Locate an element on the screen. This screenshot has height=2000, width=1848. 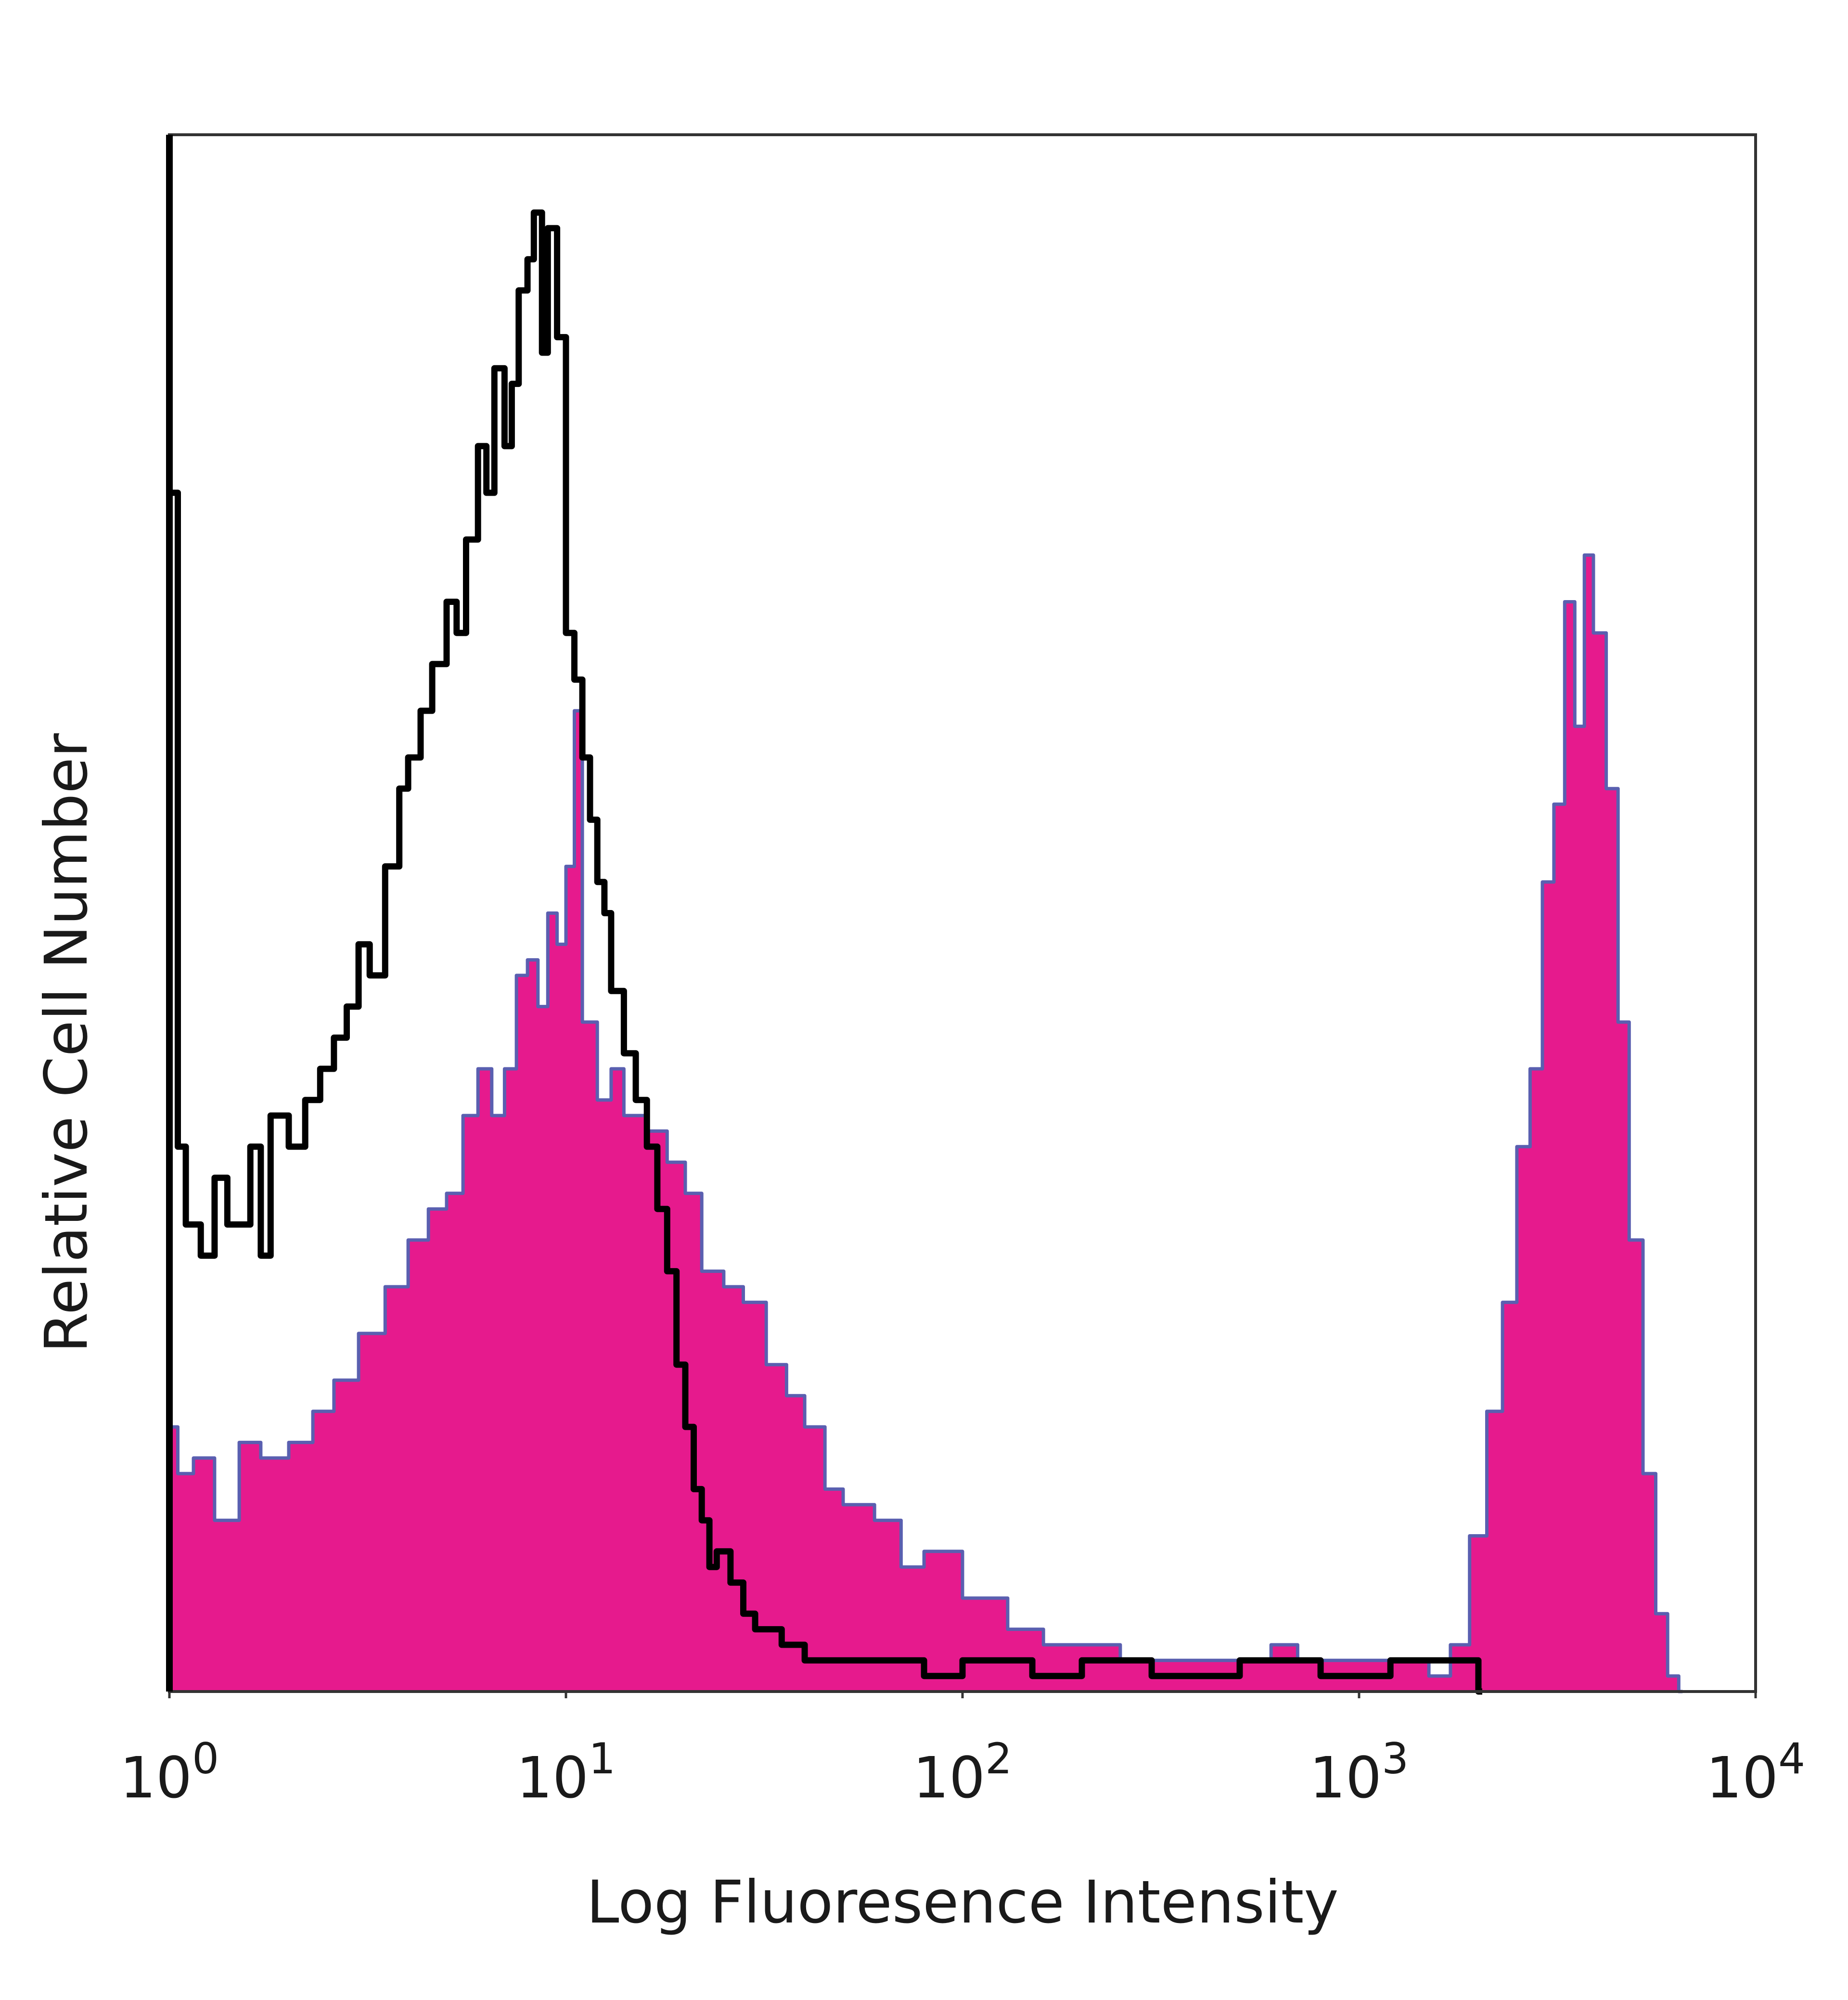
x-tick-label: 10¹ is located at coordinates (566, 1772).